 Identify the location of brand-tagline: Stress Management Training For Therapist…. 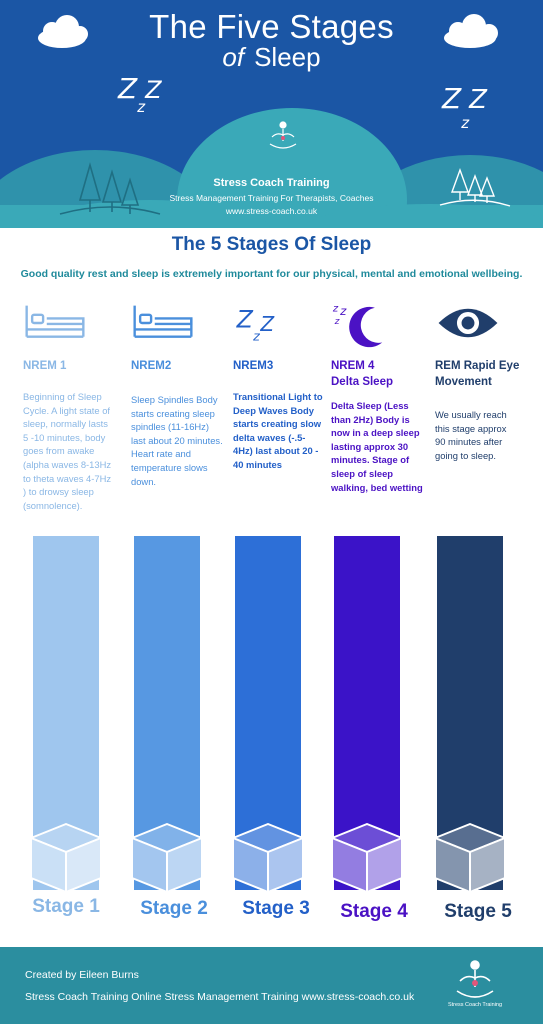
(271, 198).